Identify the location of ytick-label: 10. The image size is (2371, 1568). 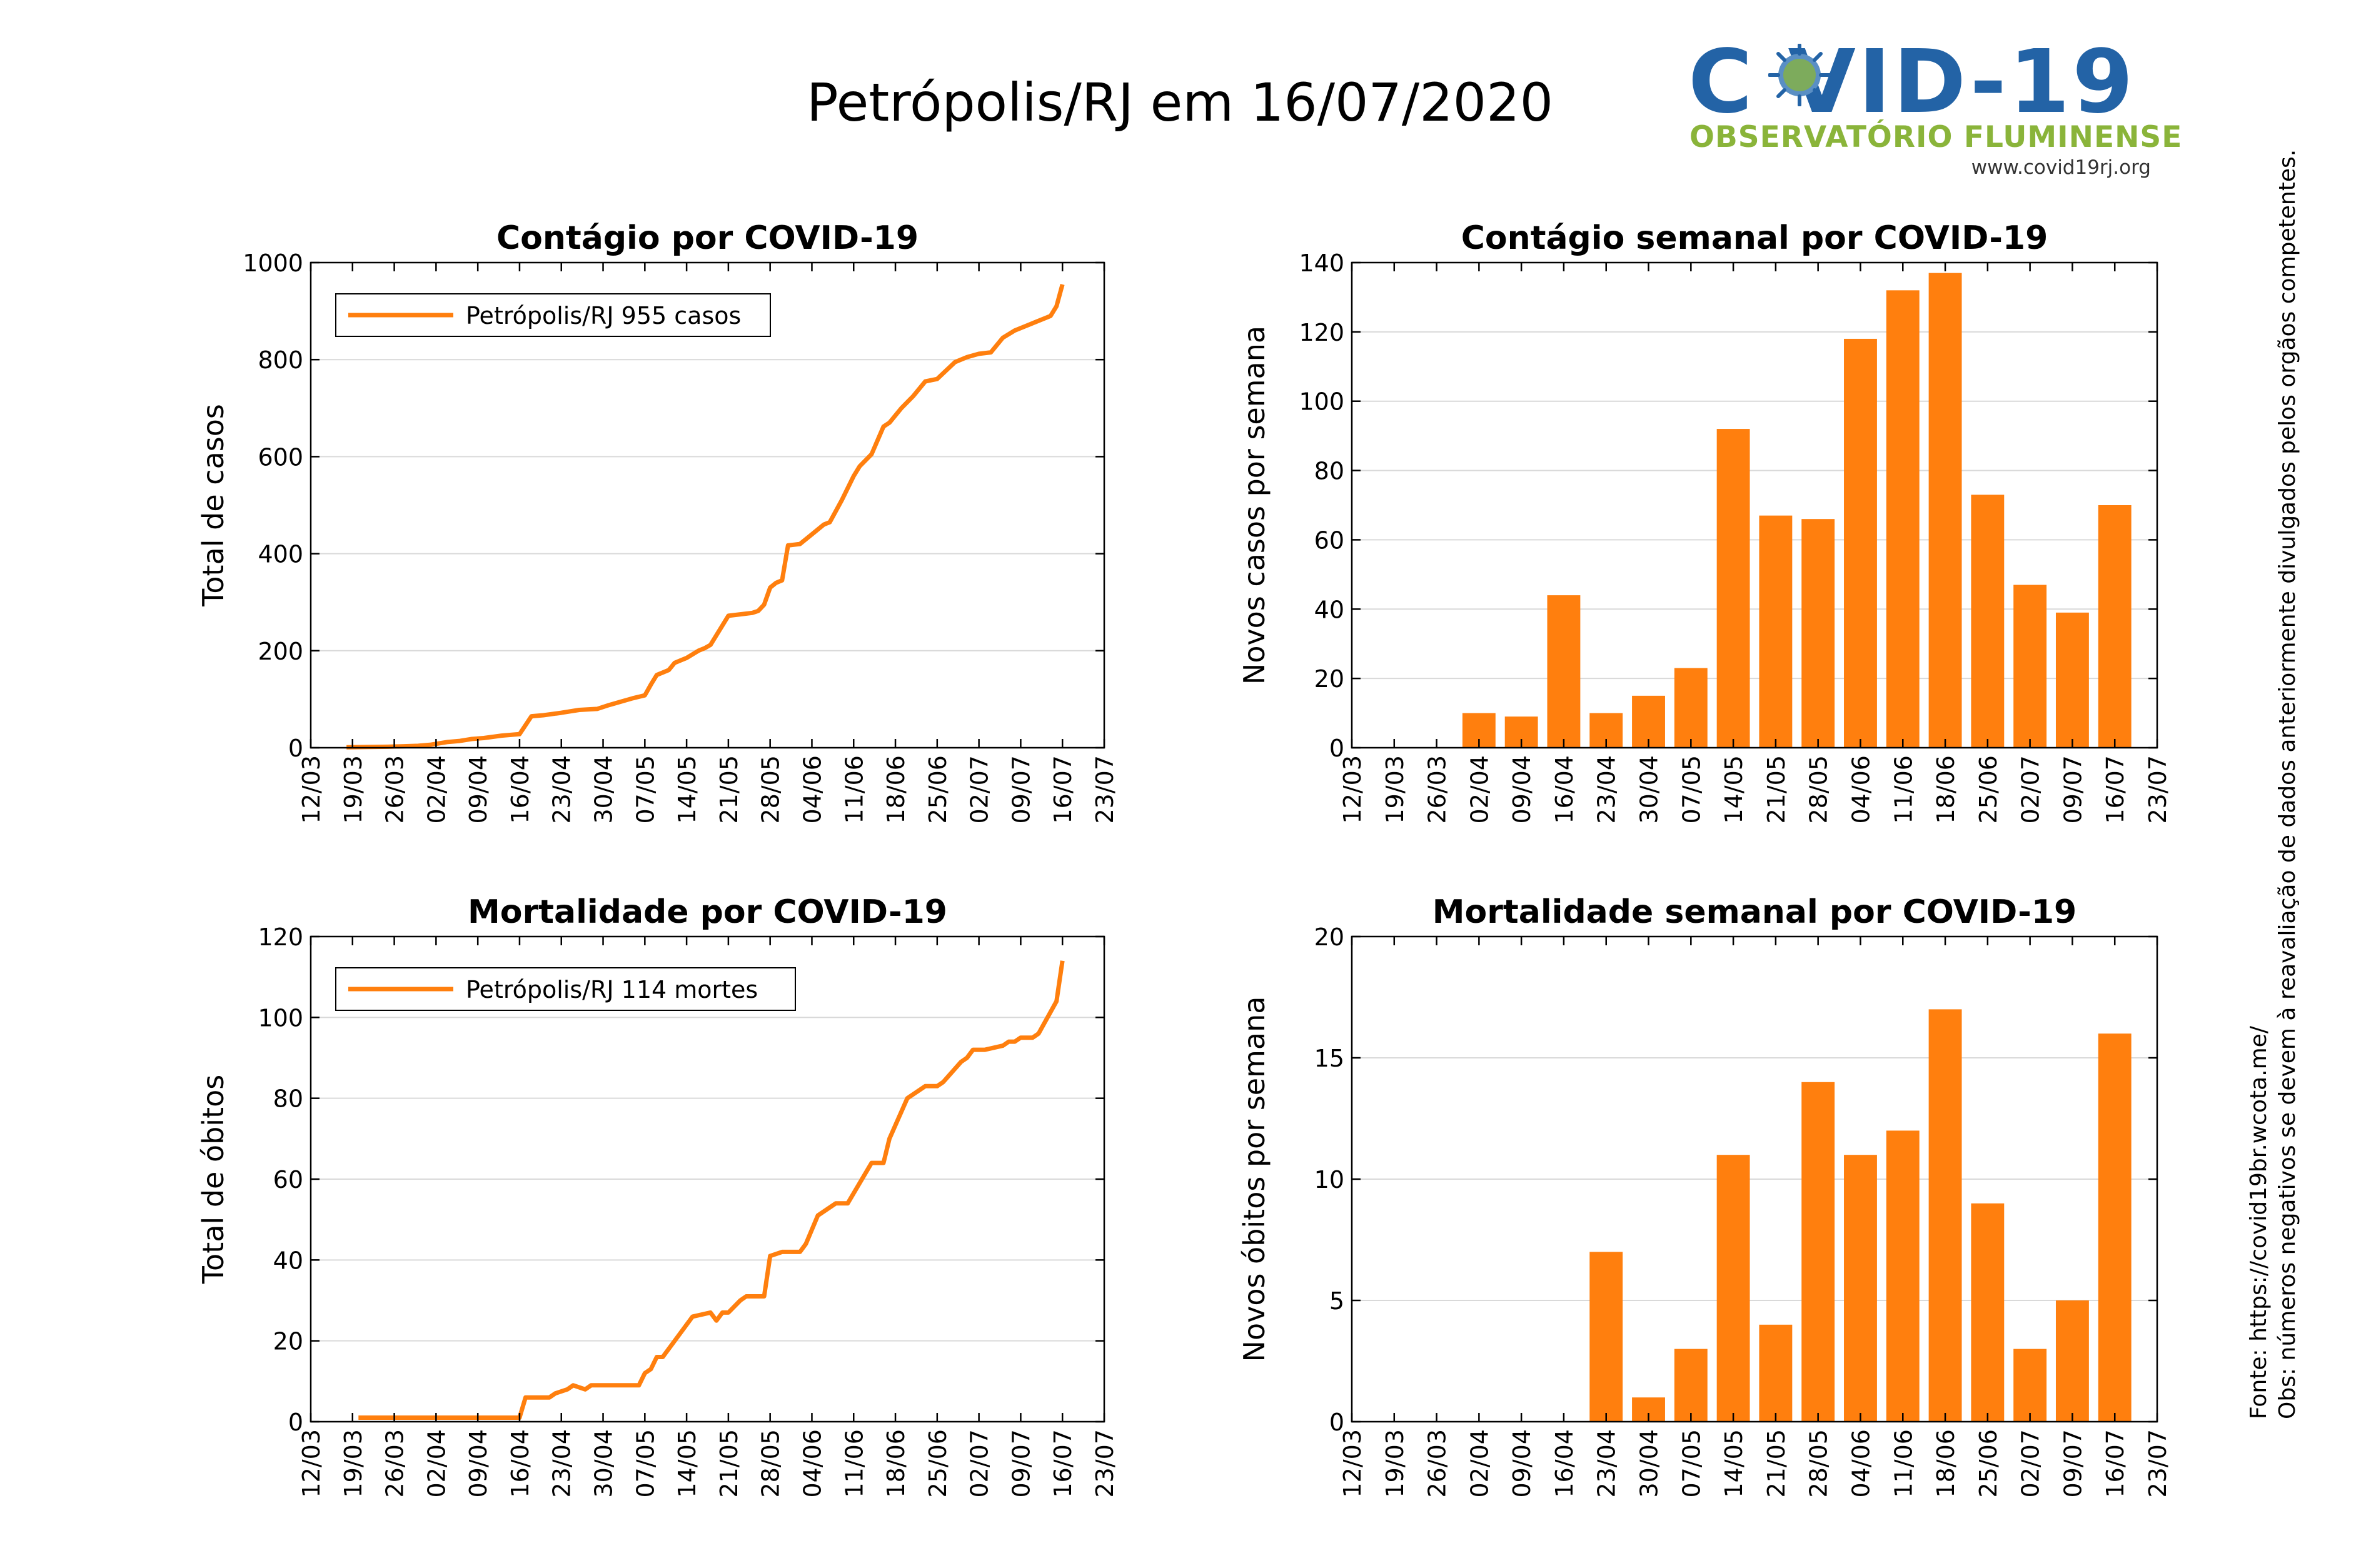
(1329, 1180).